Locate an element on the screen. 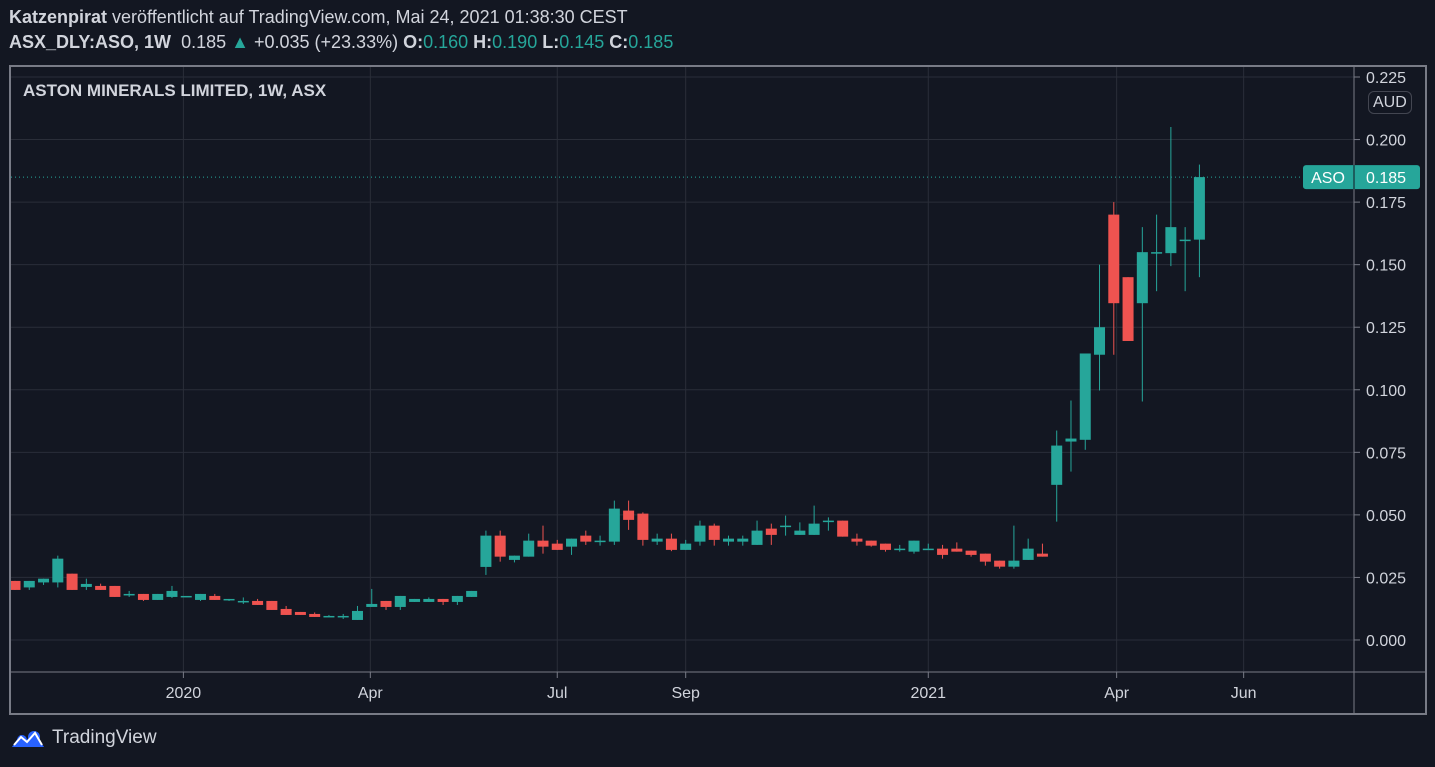 This screenshot has width=1435, height=767. up-triangle-icon: ▲ is located at coordinates (240, 42).